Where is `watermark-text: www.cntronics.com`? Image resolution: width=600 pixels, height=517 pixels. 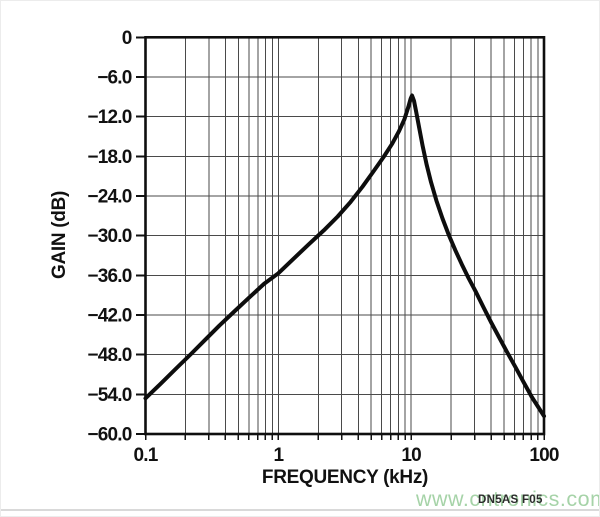
watermark-text: www.cntronics.com is located at coordinates (508, 499).